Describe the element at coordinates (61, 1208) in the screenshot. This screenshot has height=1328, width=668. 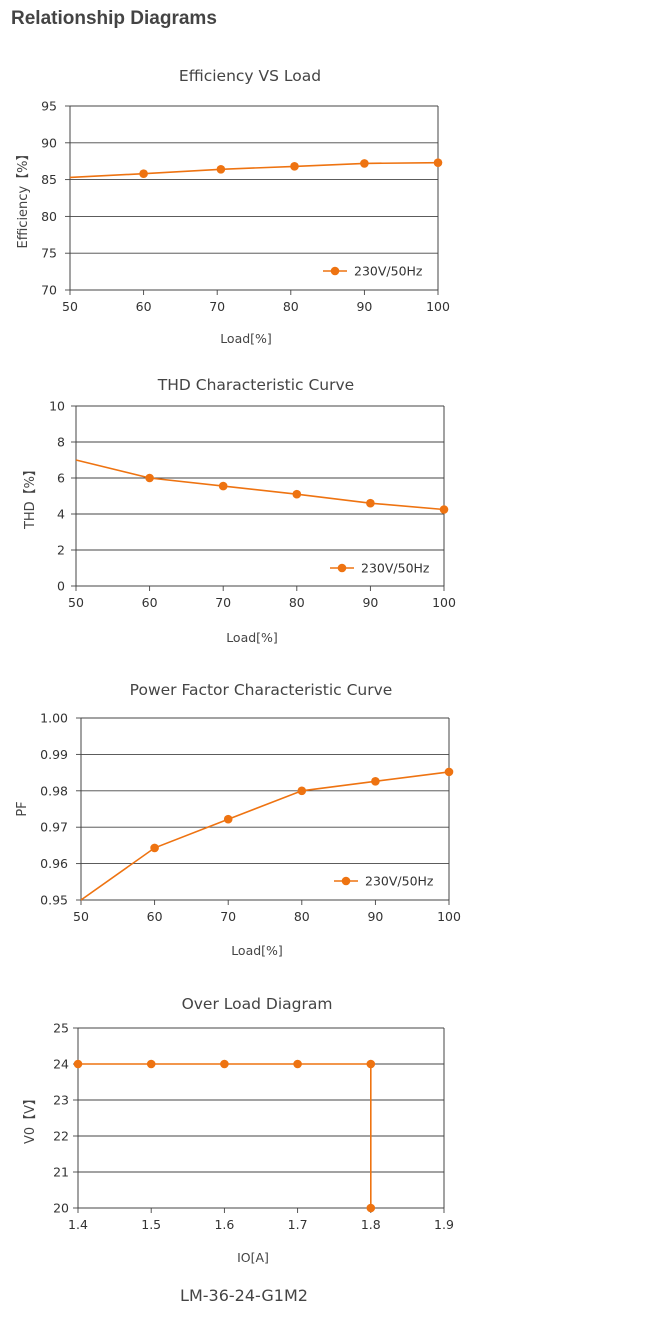
I see `y-tick-label: 20` at that location.